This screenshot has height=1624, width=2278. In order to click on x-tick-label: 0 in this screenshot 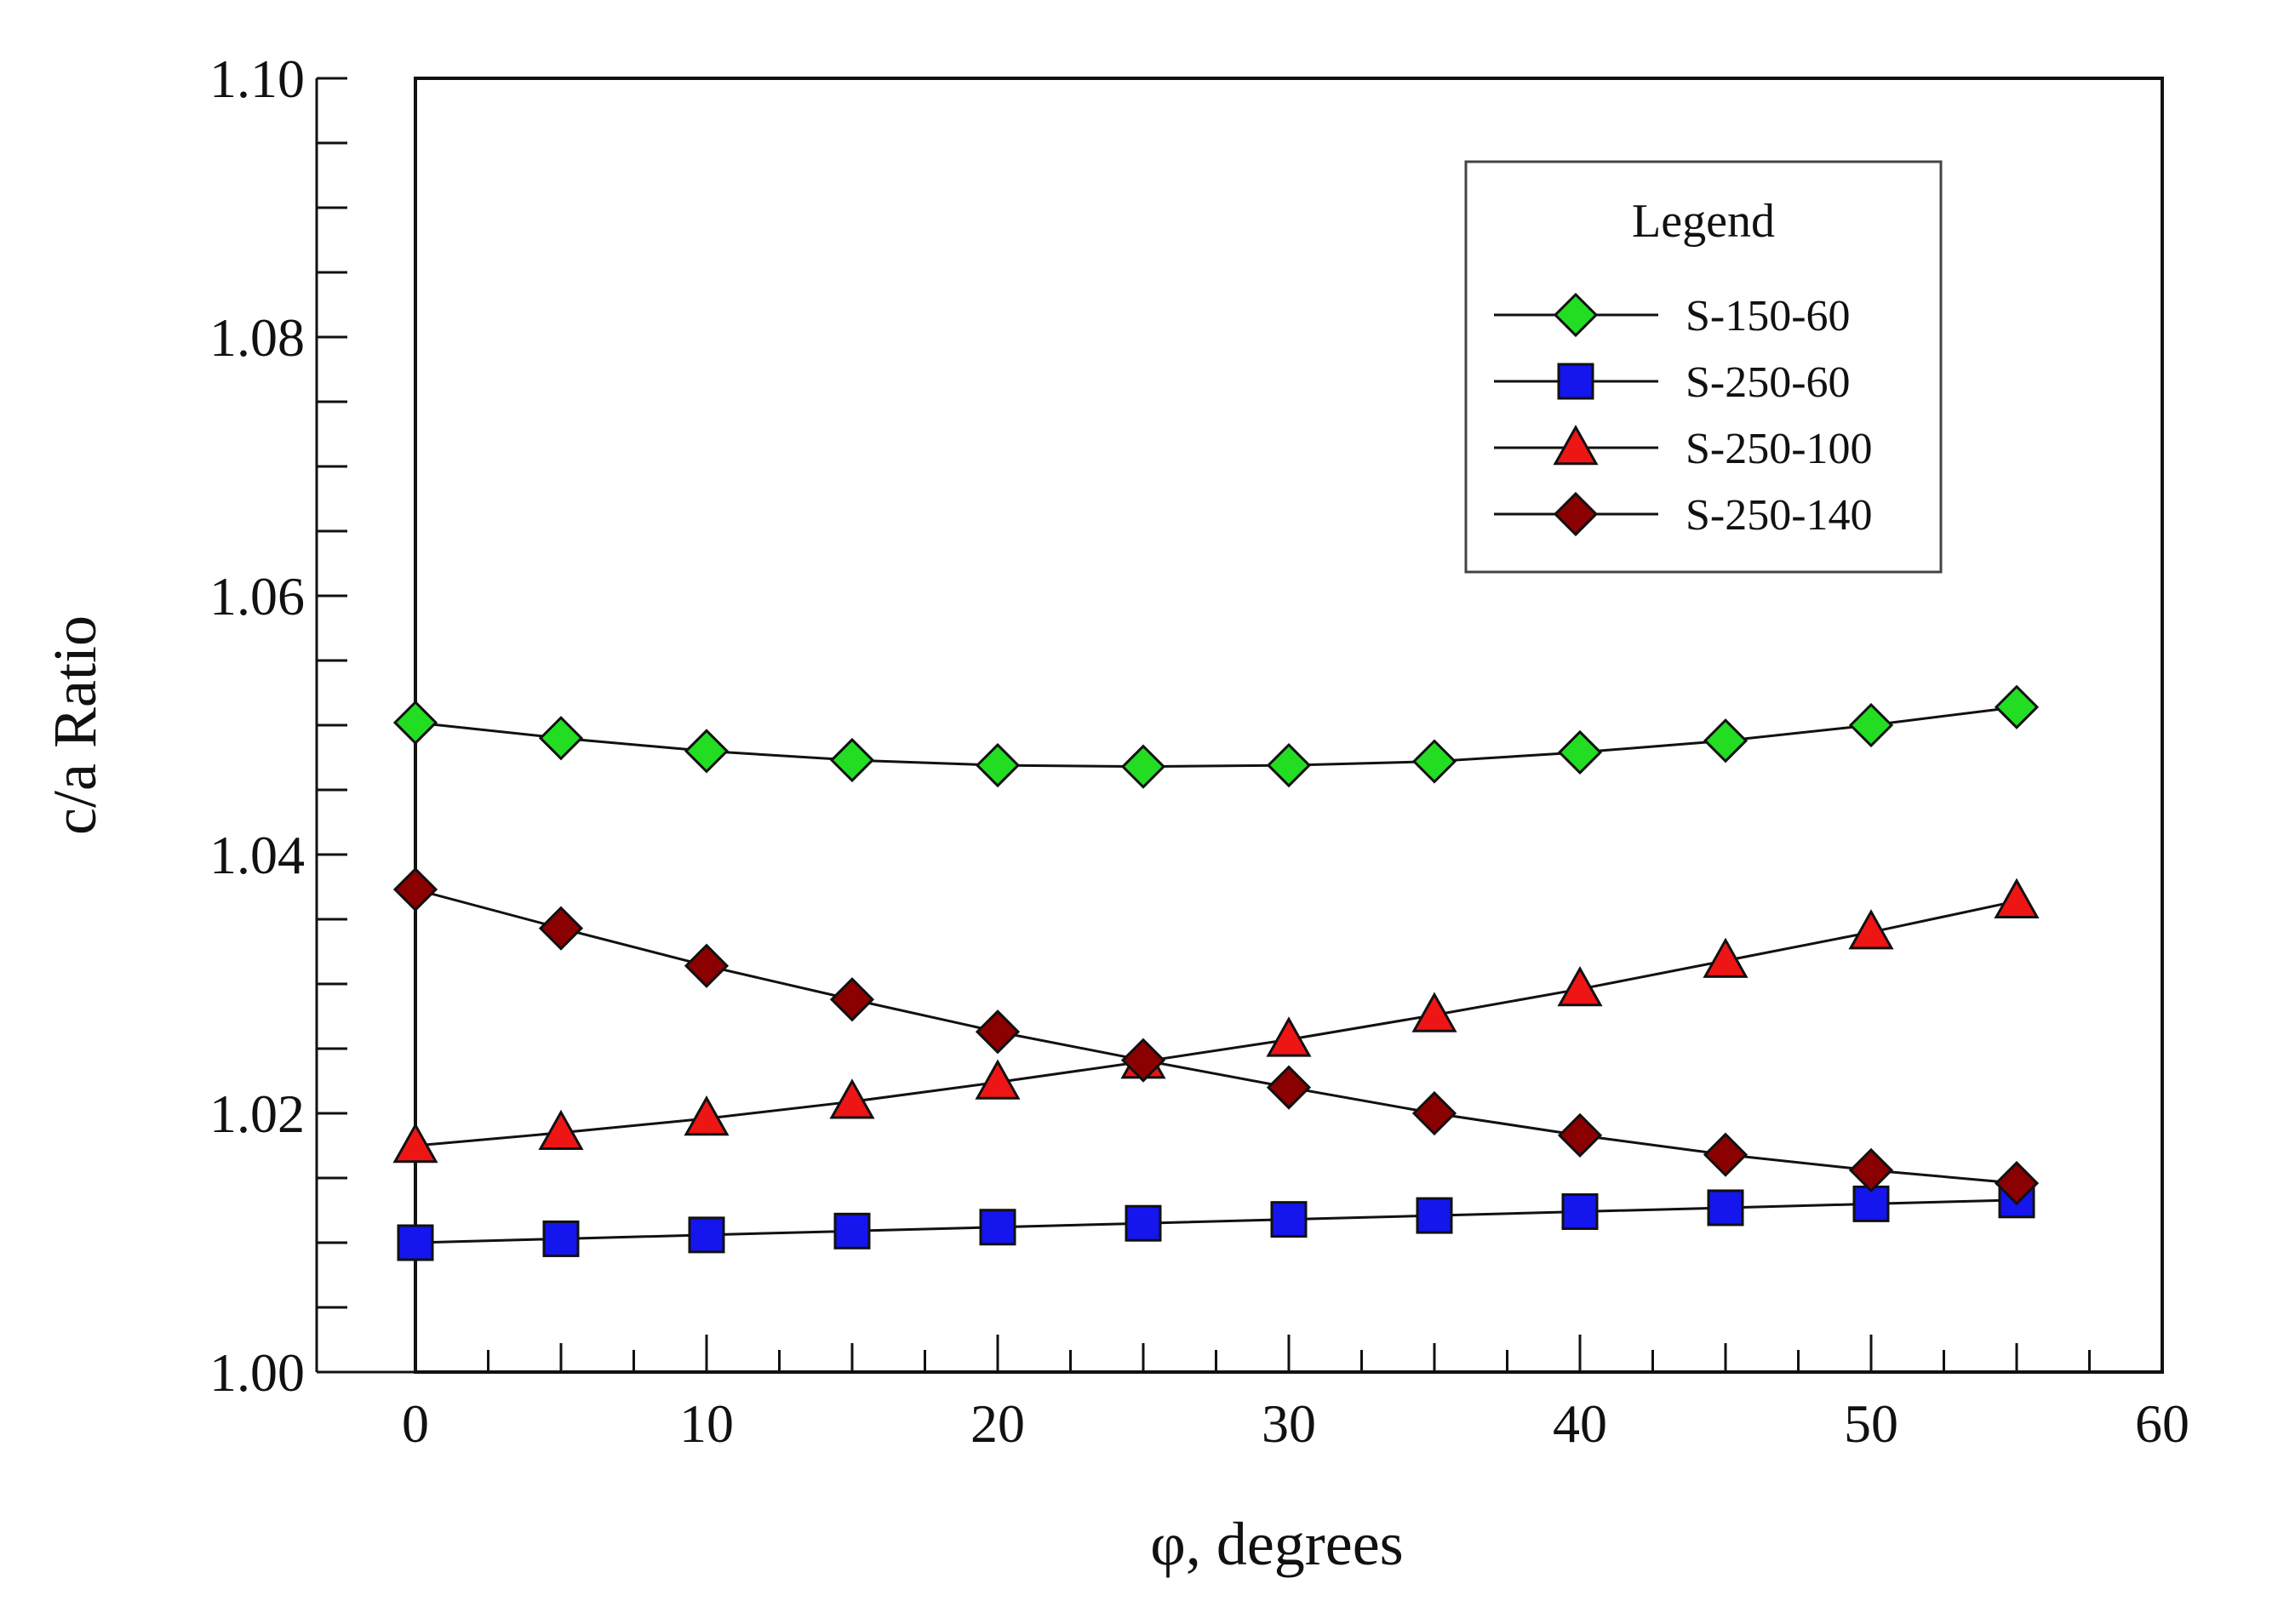, I will do `click(415, 1423)`.